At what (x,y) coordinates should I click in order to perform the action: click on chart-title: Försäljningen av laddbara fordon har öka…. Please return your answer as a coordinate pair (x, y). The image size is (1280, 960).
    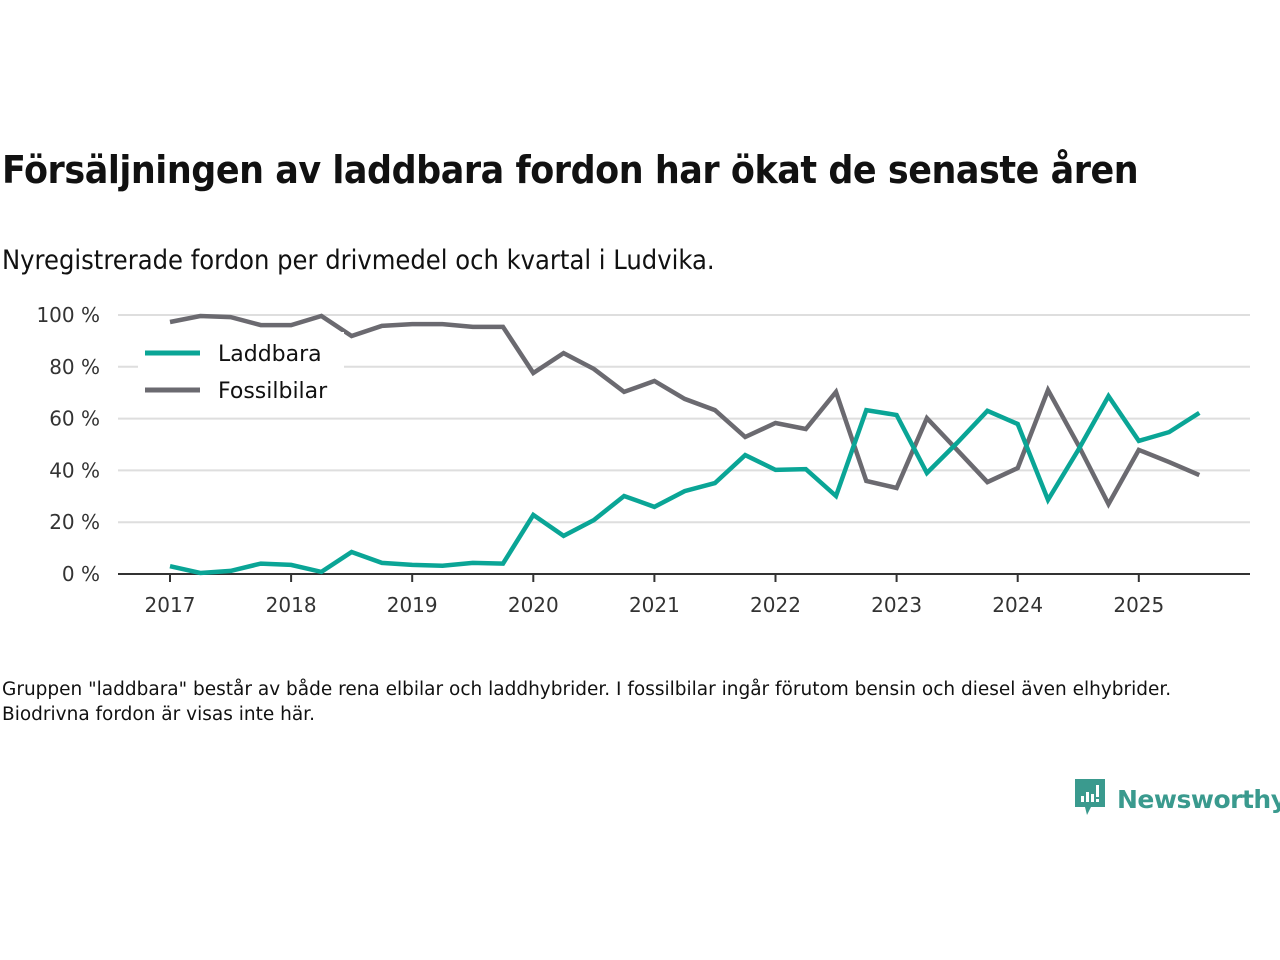
    Looking at the image, I should click on (570, 170).